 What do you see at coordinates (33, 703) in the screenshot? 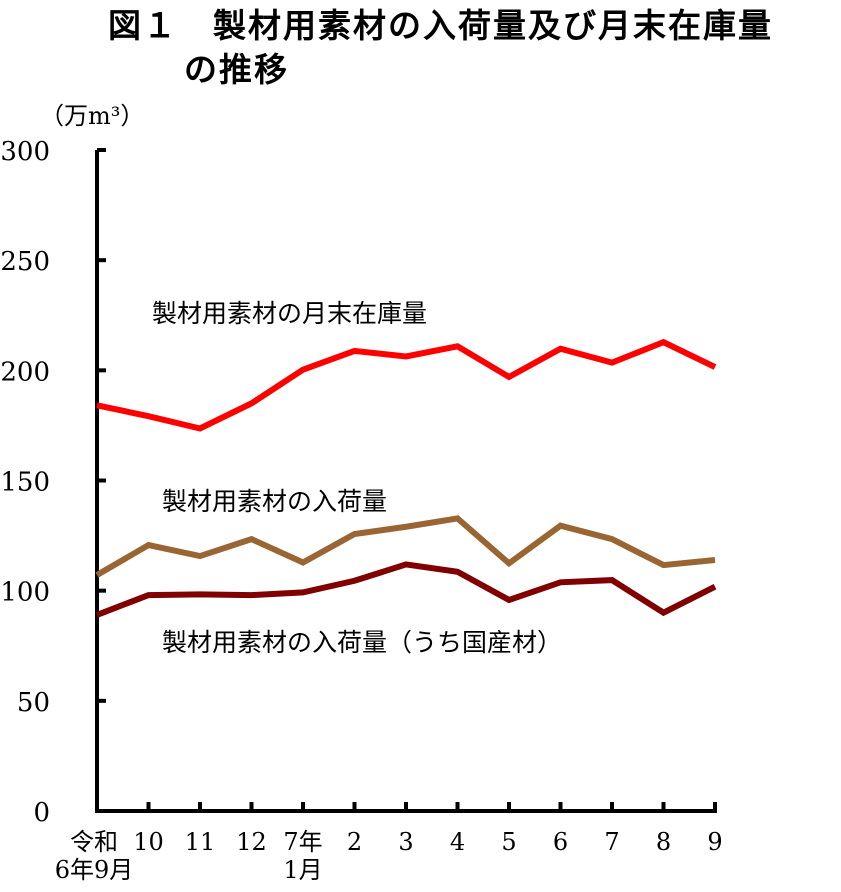
I see `y-tick-label: 50` at bounding box center [33, 703].